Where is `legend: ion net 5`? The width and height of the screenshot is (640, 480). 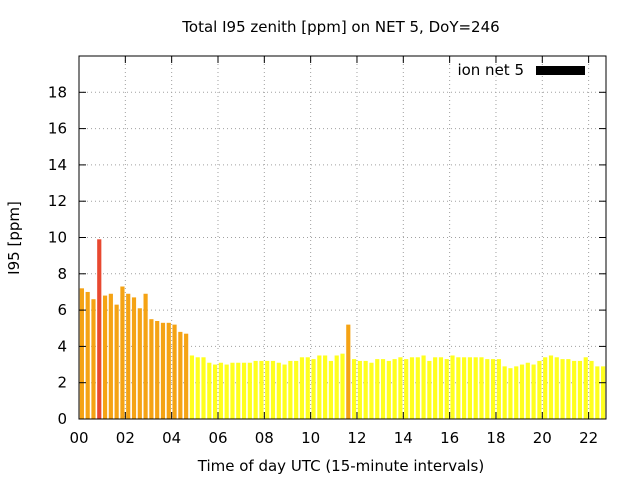 legend: ion net 5 is located at coordinates (521, 70).